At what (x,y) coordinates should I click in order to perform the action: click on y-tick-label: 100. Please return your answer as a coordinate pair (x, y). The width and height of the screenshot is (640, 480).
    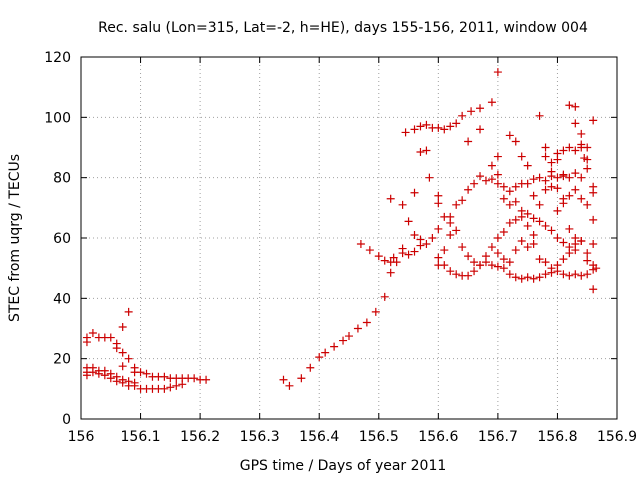
    Looking at the image, I should click on (57, 118).